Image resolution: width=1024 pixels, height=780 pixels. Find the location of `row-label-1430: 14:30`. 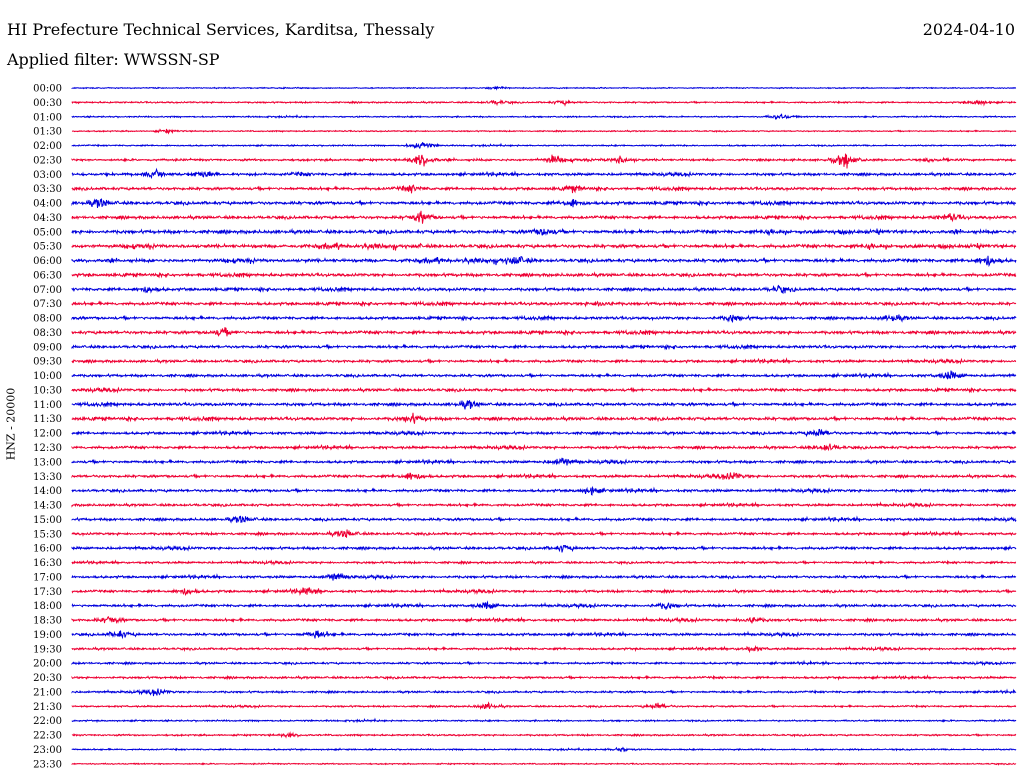

row-label-1430: 14:30 is located at coordinates (47, 506).